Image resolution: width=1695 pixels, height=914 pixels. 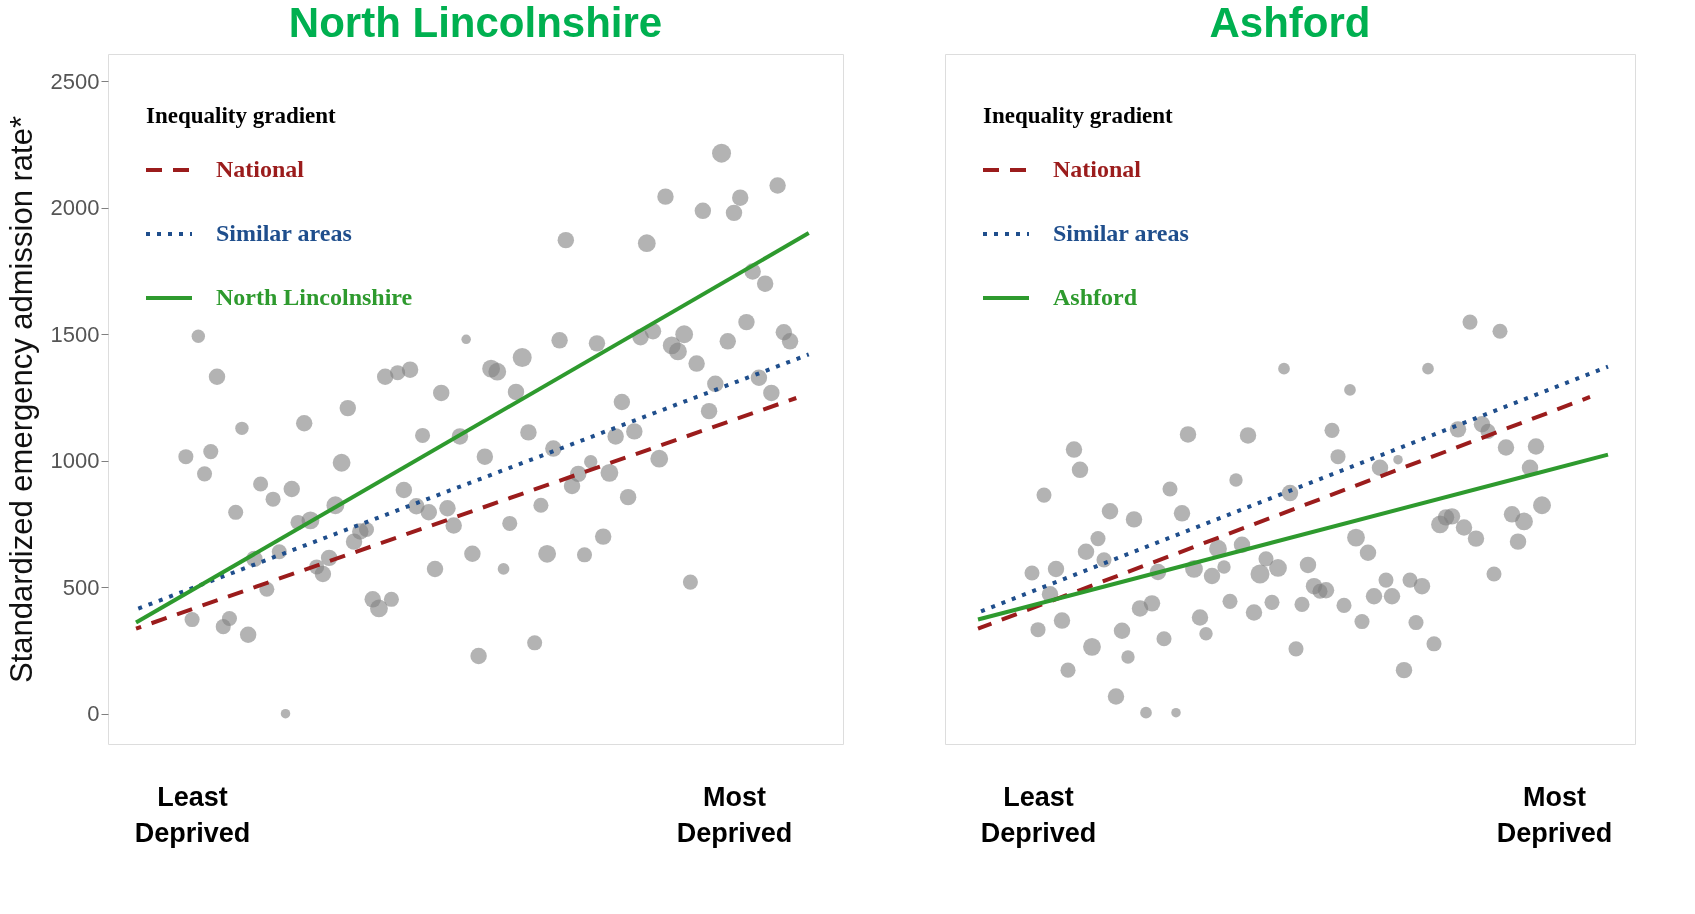 I want to click on y-tick-label: 500, so click(x=81, y=587).